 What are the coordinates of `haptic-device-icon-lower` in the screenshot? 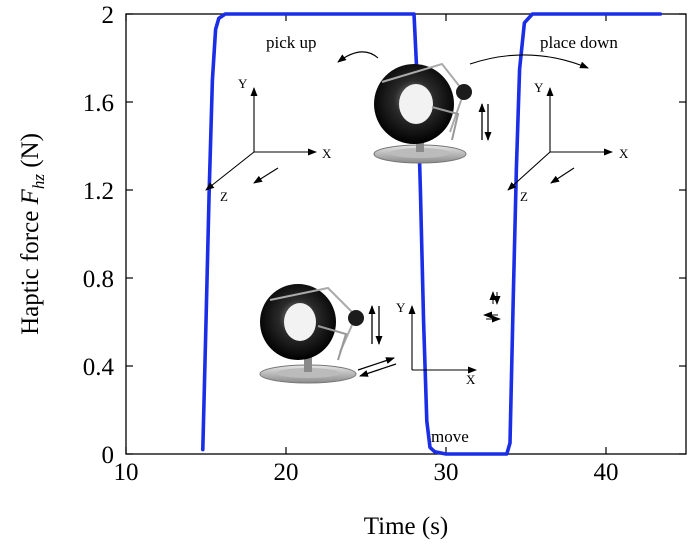 It's located at (311, 334).